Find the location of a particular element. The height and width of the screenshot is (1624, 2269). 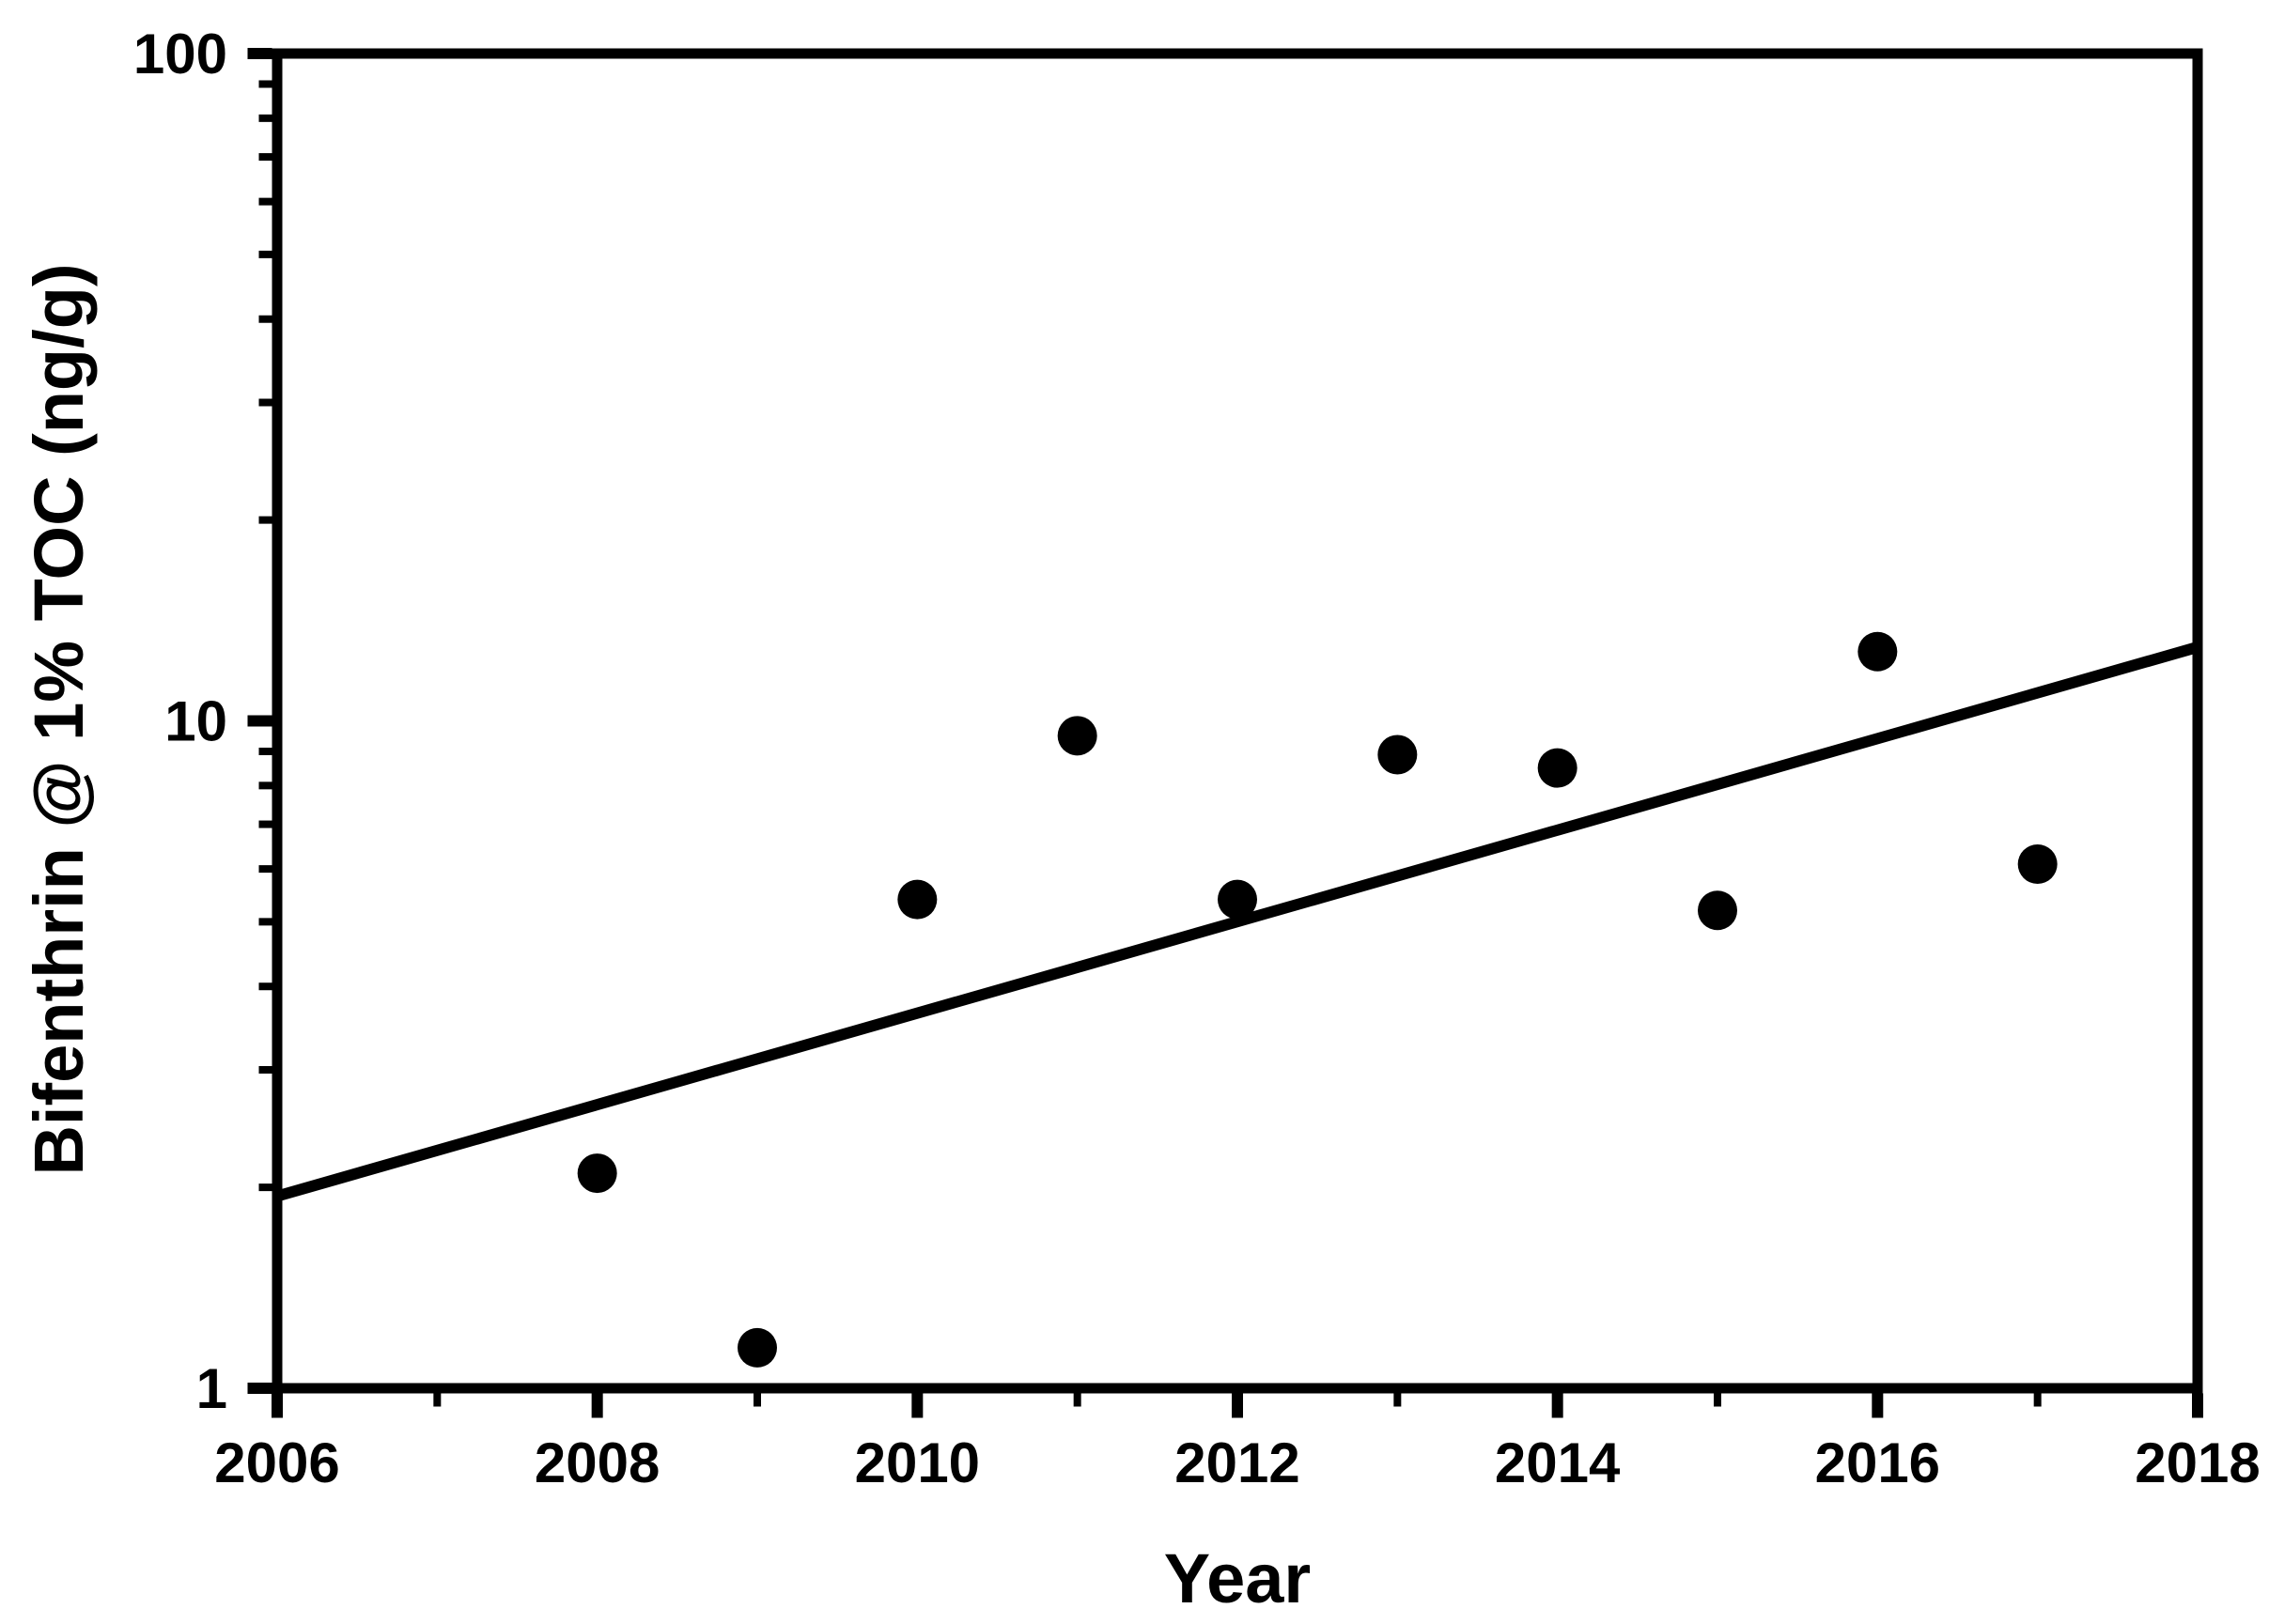

x-tick-label-2006: 2006 is located at coordinates (276, 1462).